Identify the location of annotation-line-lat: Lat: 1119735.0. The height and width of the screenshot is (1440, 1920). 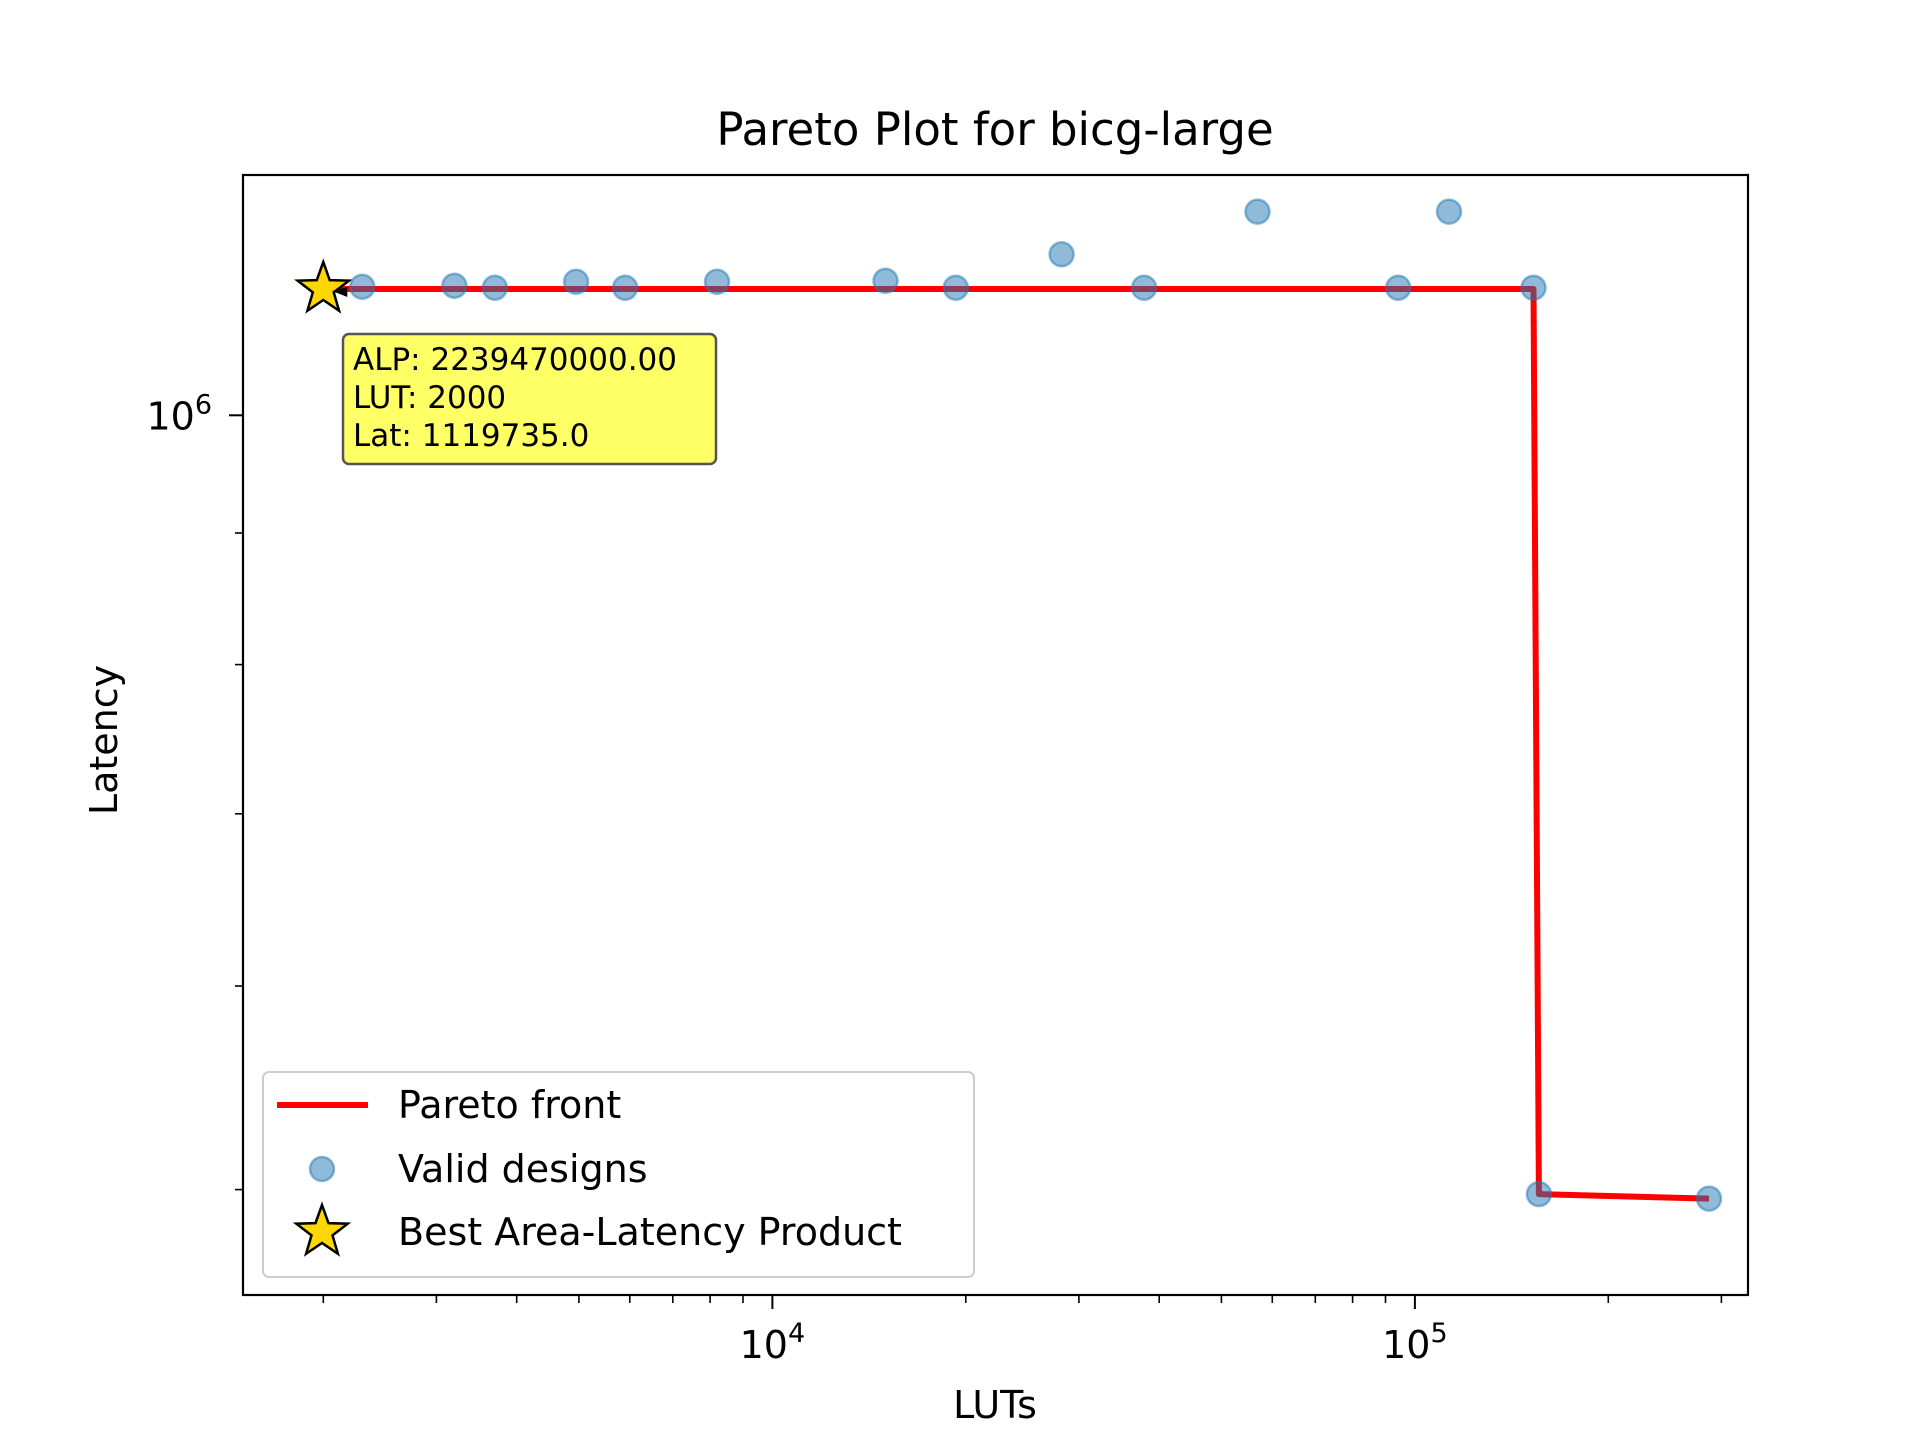
(471, 436).